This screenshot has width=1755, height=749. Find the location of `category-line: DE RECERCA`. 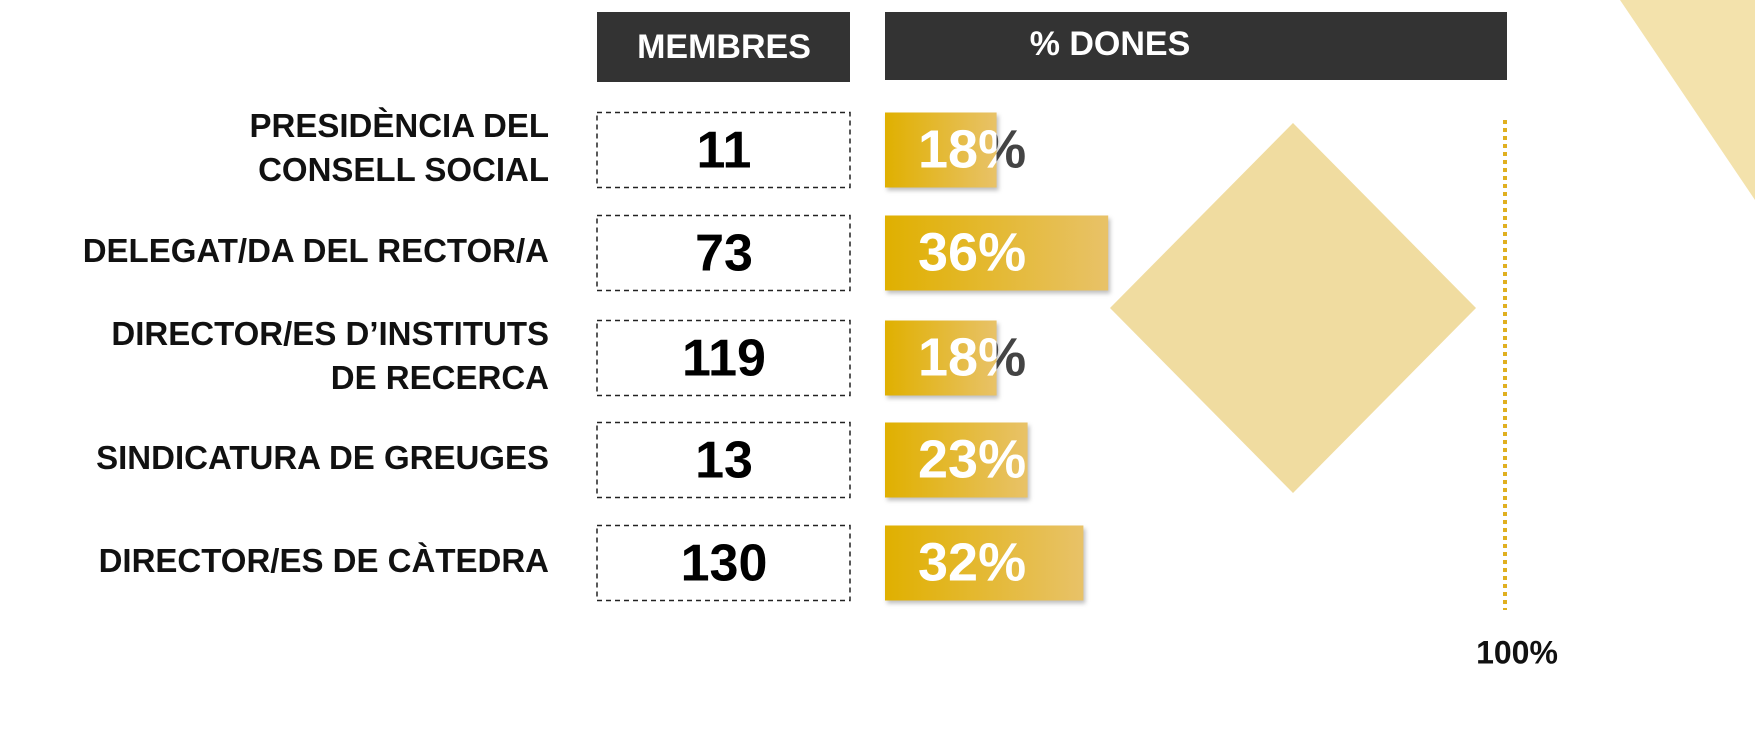

category-line: DE RECERCA is located at coordinates (440, 377).